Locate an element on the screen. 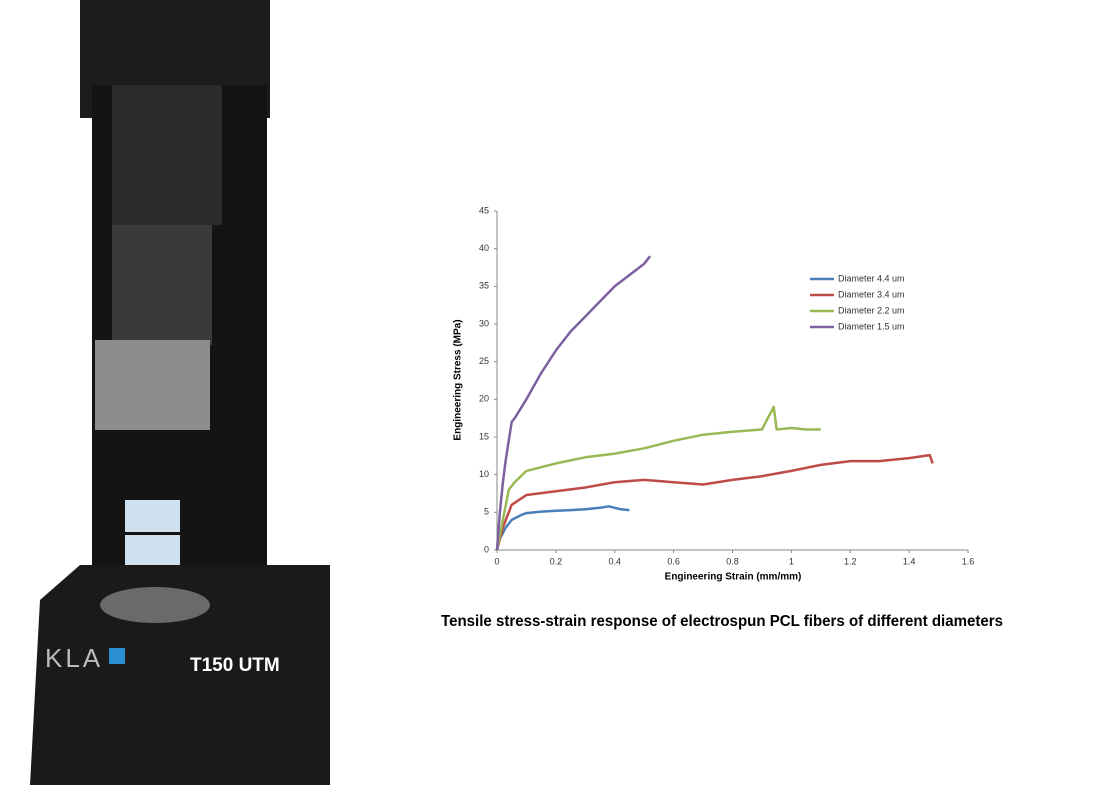  x-tick-label: 0.2 is located at coordinates (556, 561).